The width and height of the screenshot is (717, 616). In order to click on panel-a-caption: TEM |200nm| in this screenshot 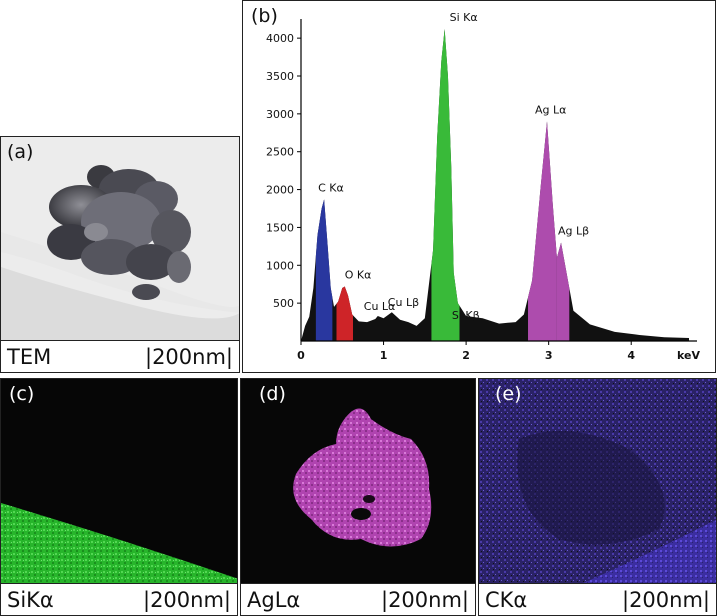, I will do `click(120, 356)`.